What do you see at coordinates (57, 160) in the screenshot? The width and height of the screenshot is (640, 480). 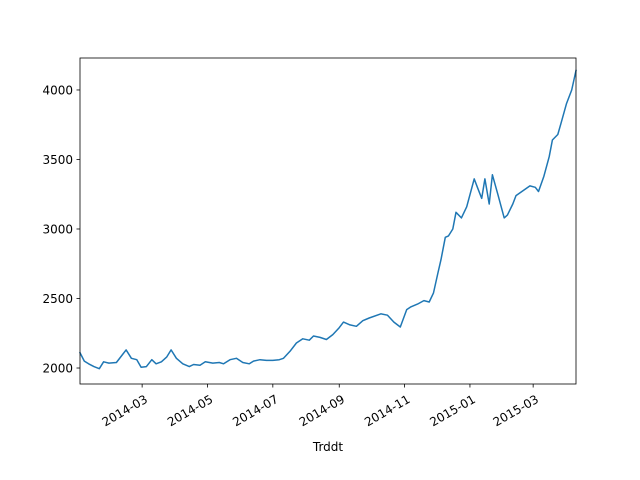 I see `y-tick-label: 3500` at bounding box center [57, 160].